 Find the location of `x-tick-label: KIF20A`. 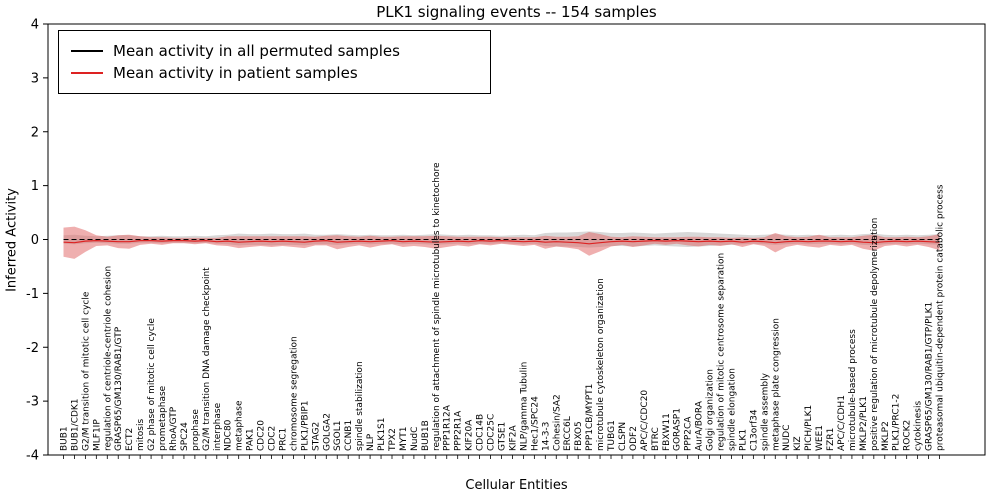

x-tick-label: KIF20A is located at coordinates (470, 435).